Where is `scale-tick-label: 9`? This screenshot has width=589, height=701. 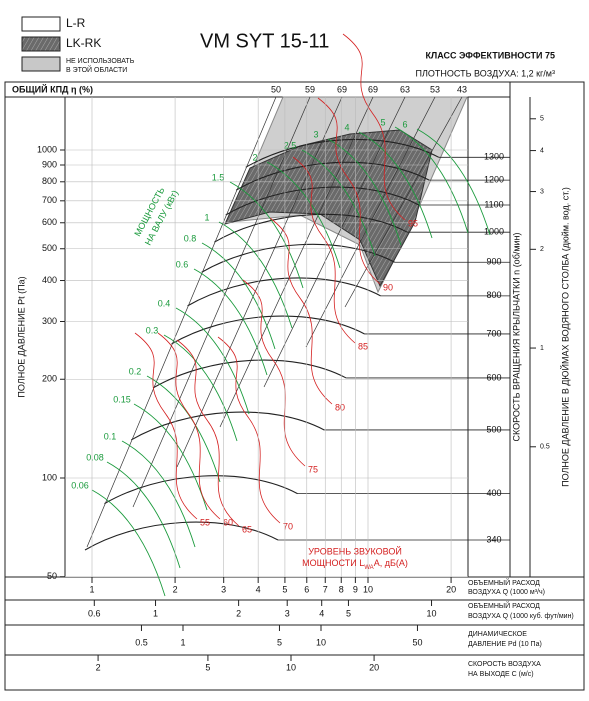
scale-tick-label: 9 is located at coordinates (355, 589).